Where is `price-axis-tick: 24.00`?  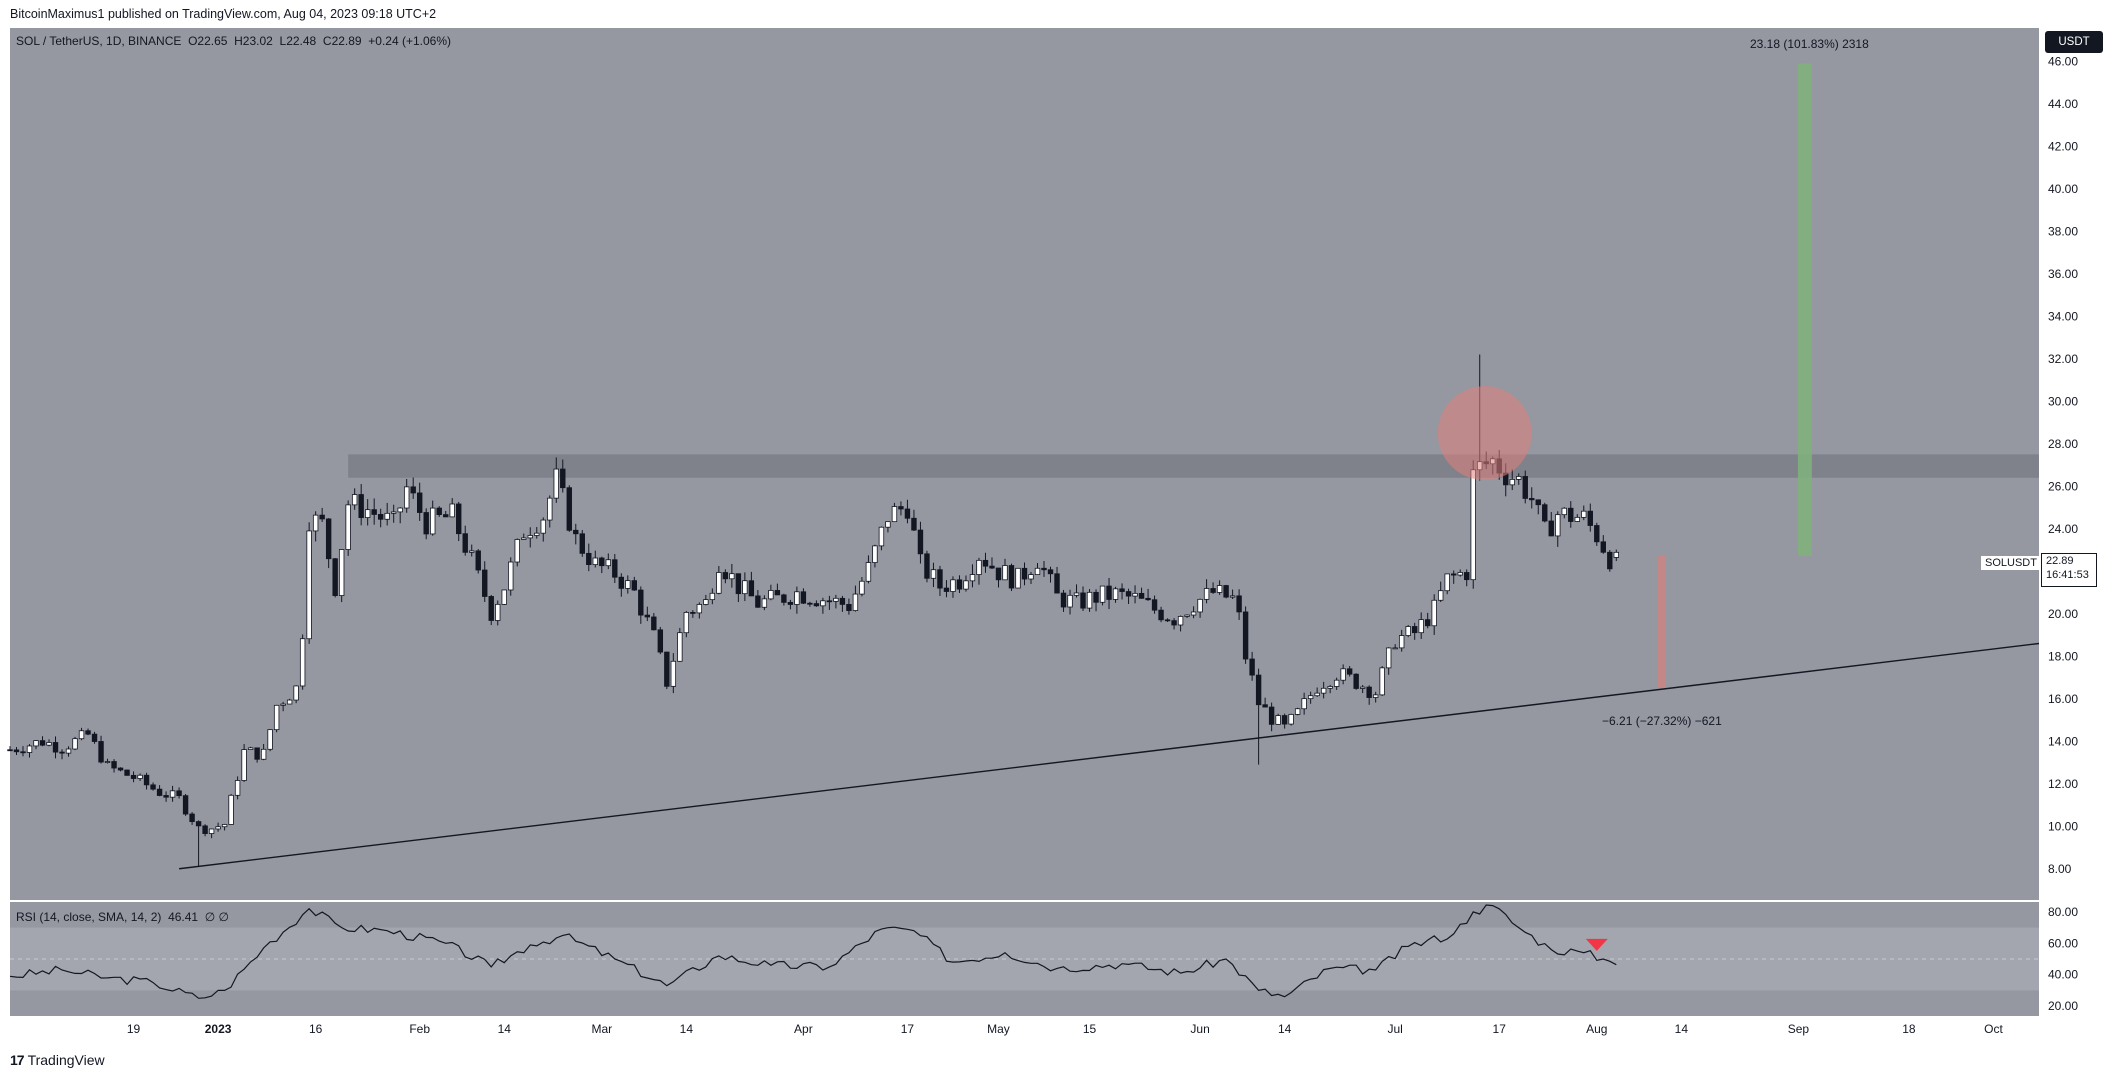 price-axis-tick: 24.00 is located at coordinates (2063, 529).